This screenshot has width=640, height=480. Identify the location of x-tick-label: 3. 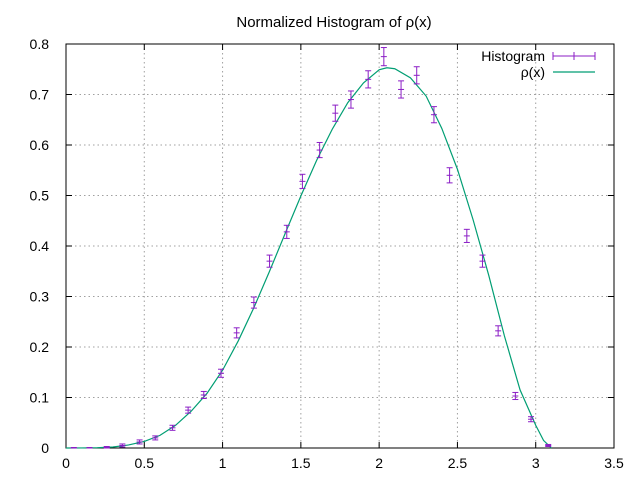
(536, 463).